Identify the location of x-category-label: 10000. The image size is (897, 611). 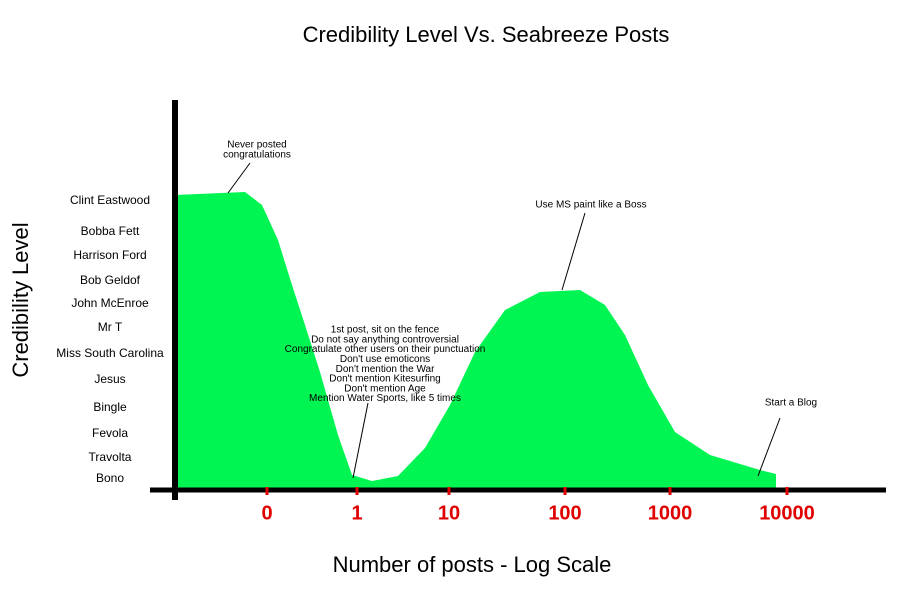
(787, 513).